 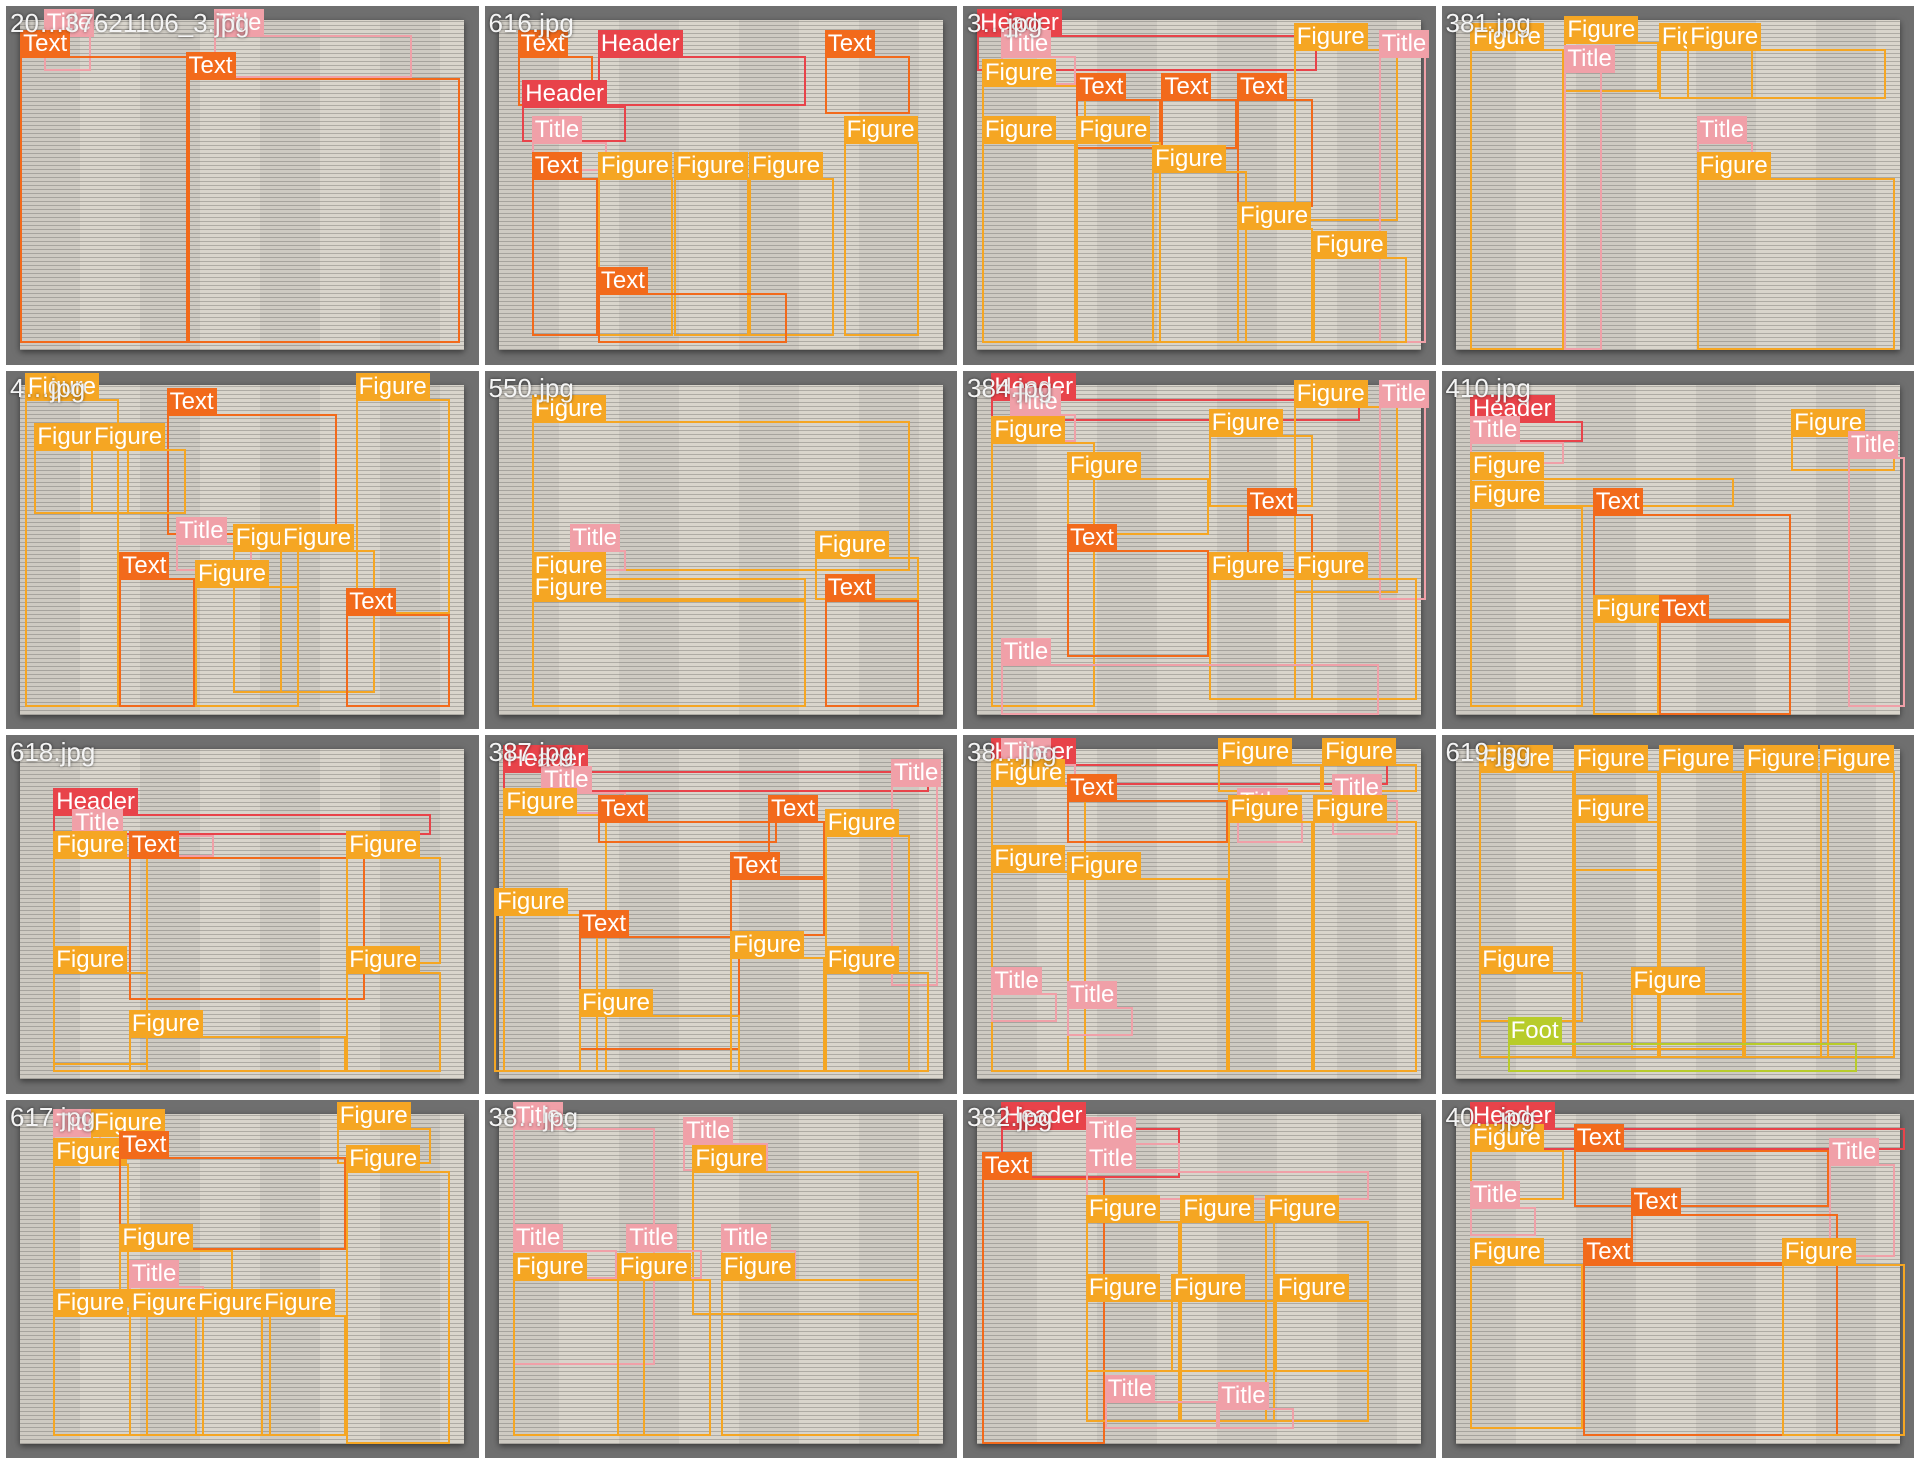 I want to click on file-name: 618.jpg, so click(x=53, y=752).